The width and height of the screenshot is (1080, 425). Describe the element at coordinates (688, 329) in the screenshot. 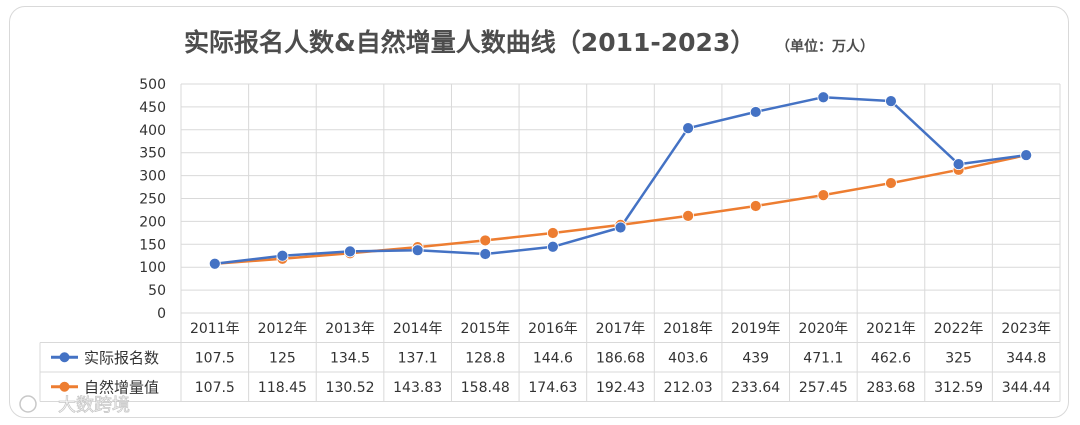

I see `x-tick-label: 2018年` at that location.